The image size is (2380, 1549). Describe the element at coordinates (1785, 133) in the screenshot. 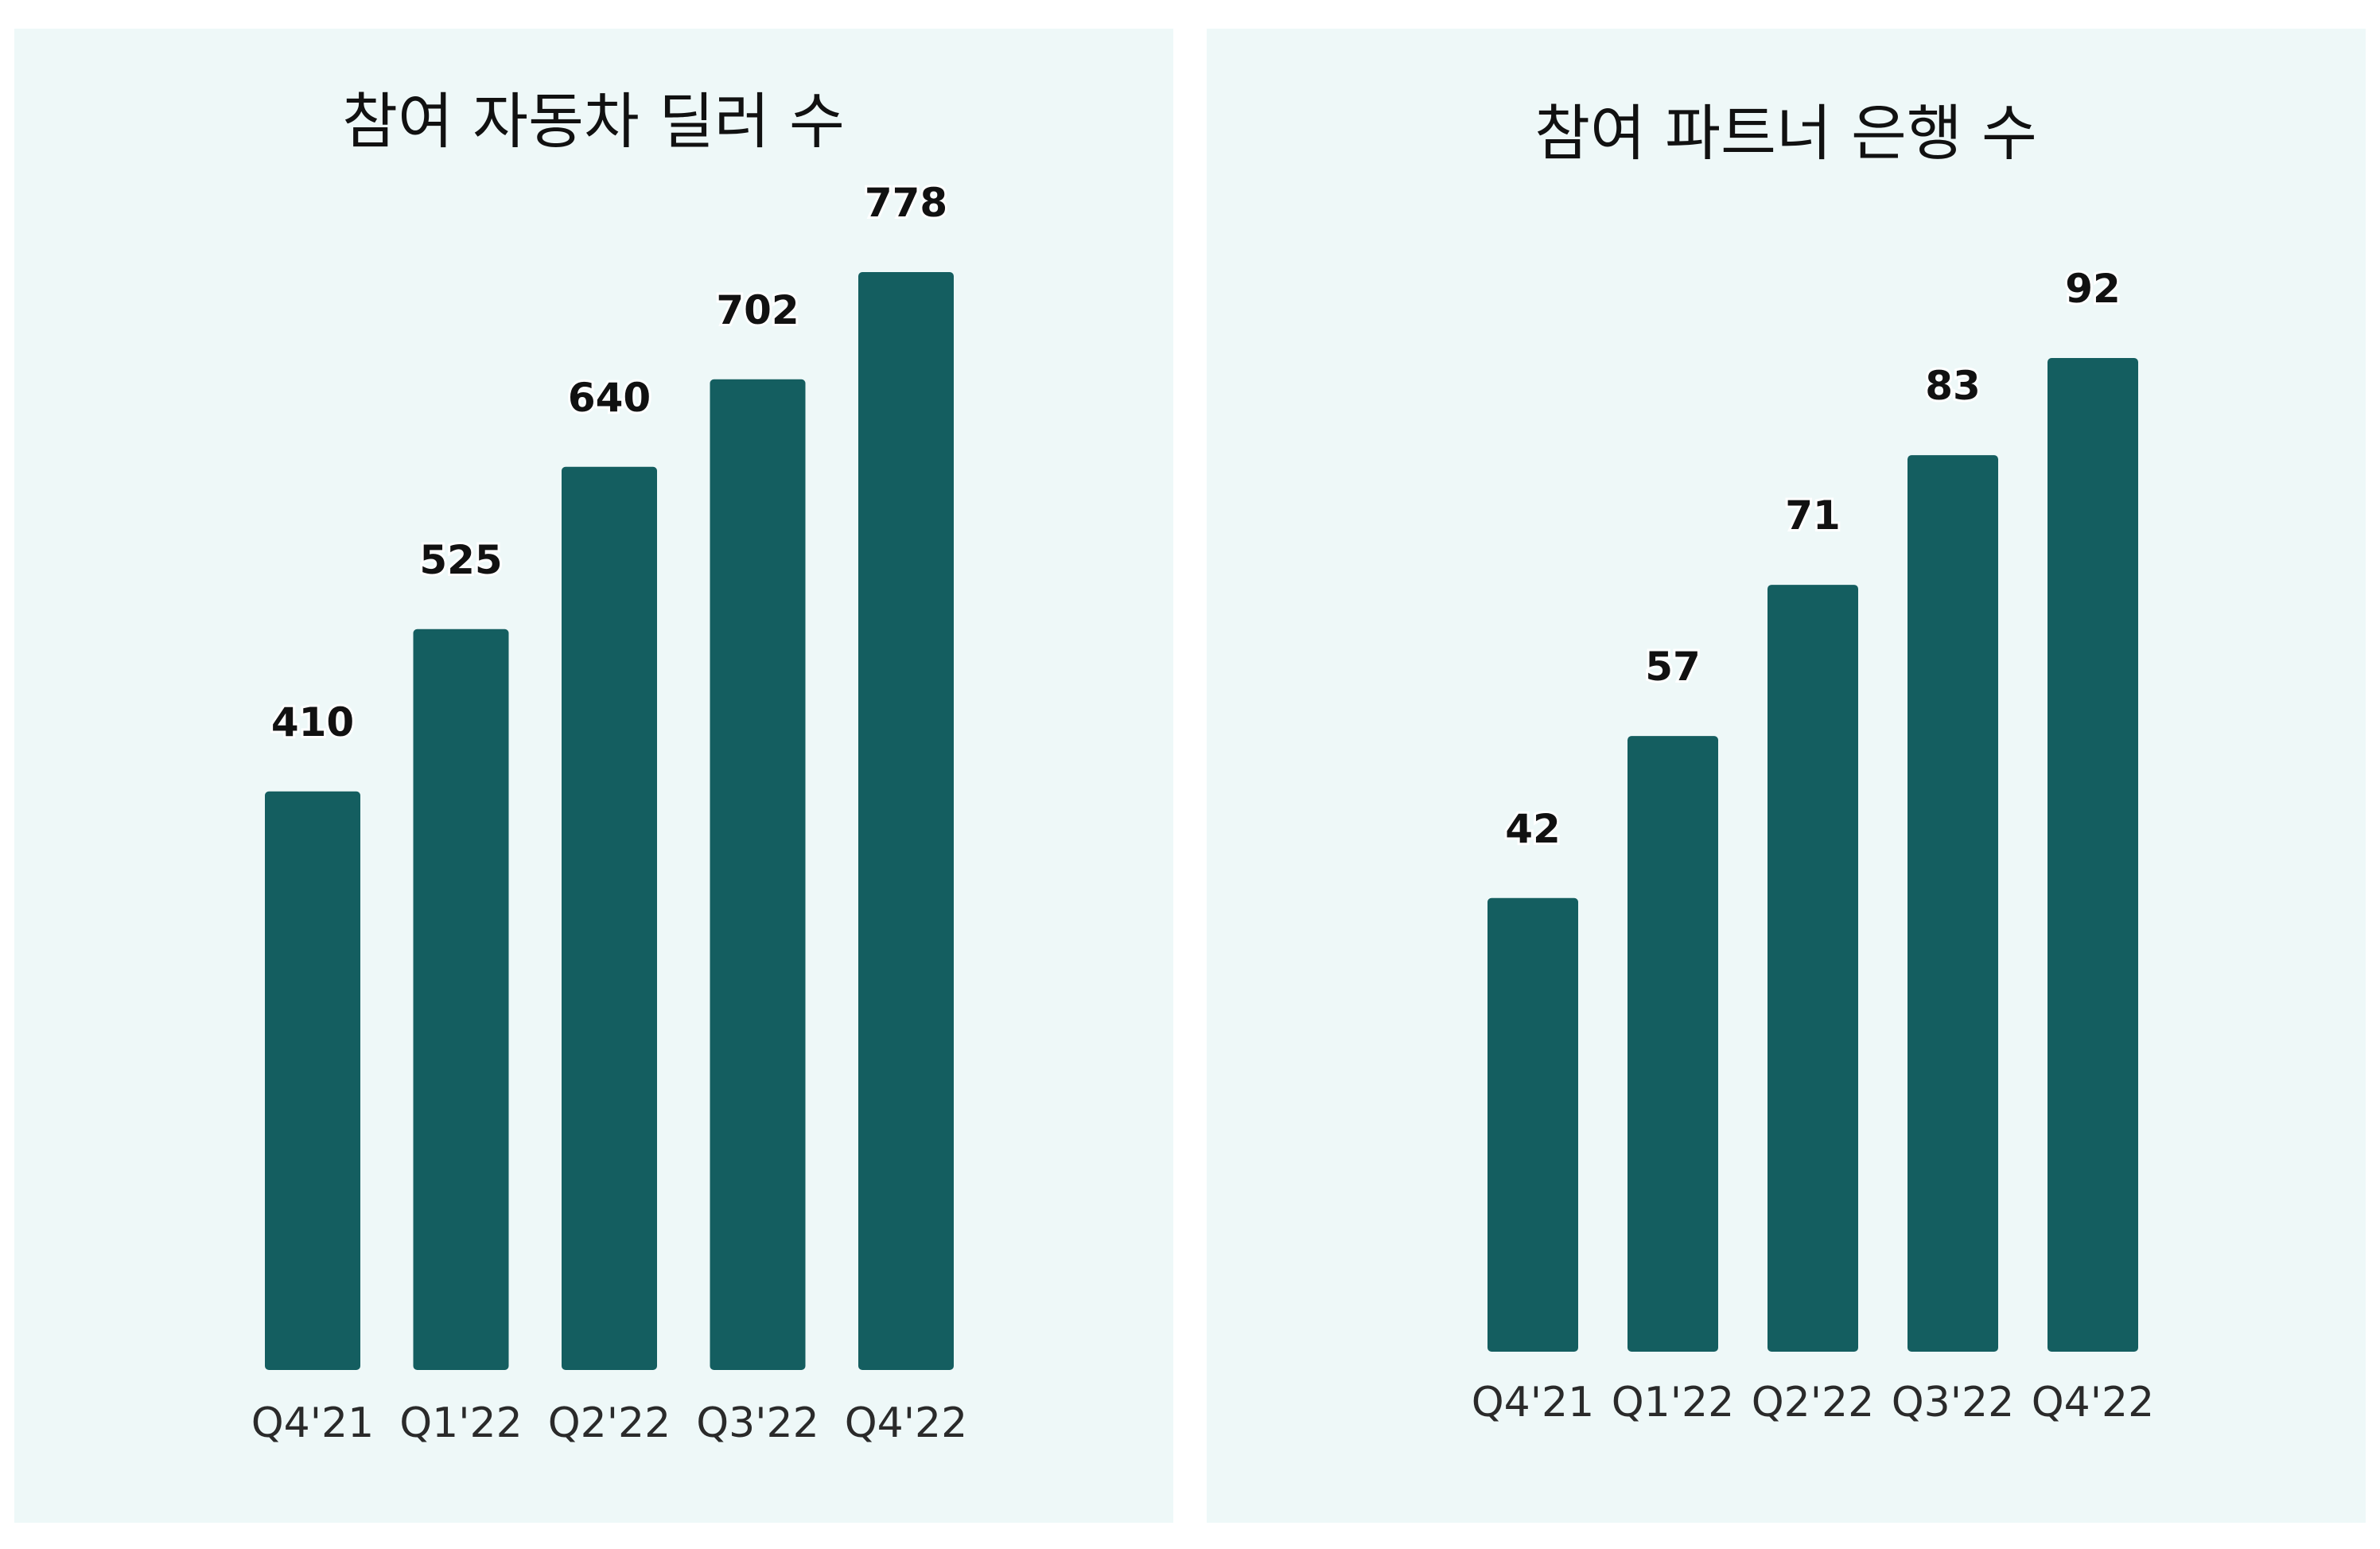

I see `chart-title: 참여 파트너 은행 수` at that location.